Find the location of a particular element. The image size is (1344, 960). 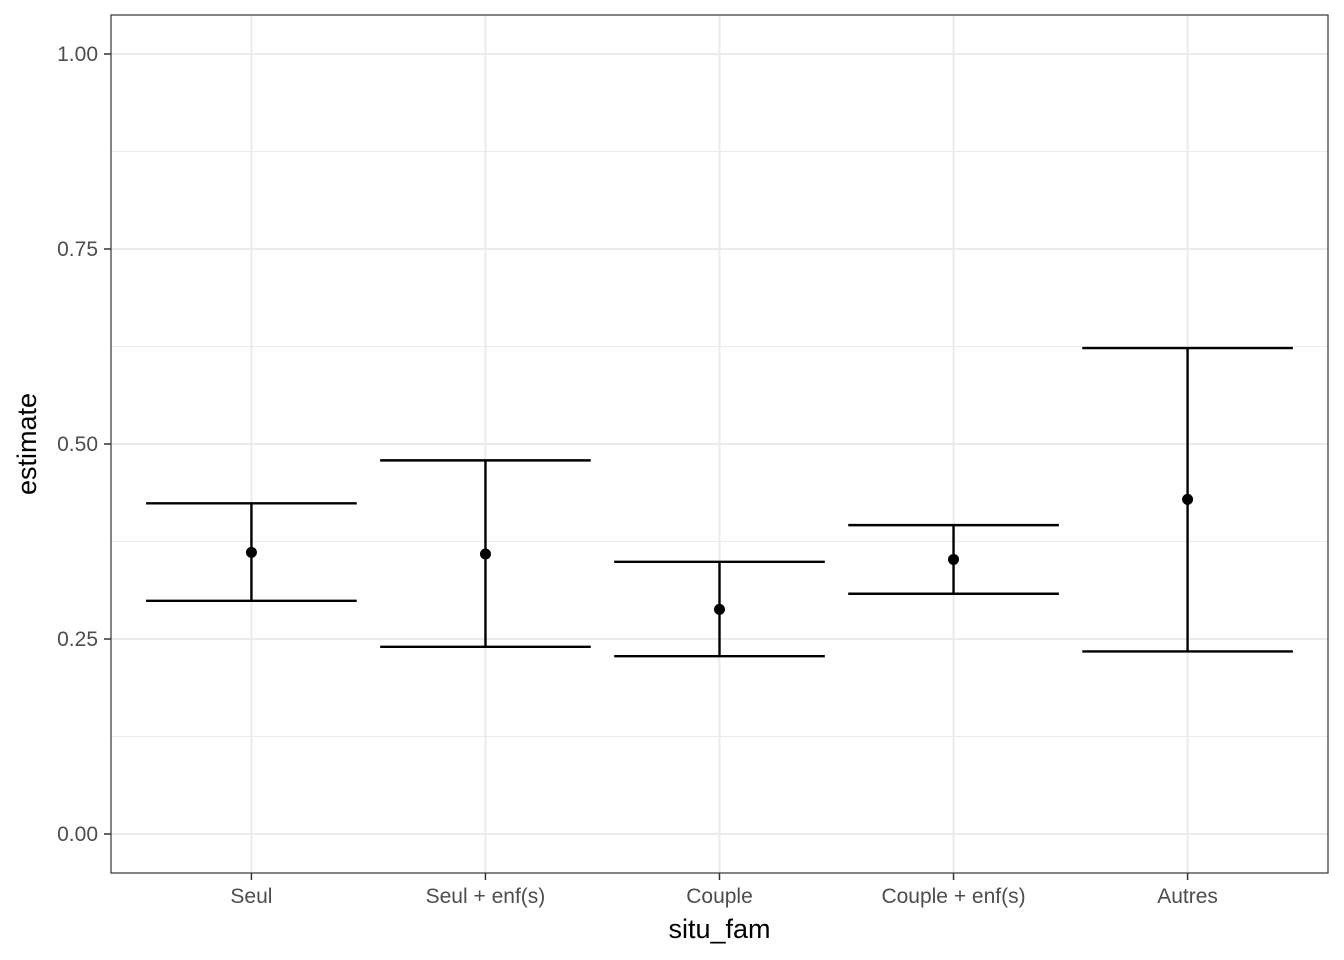

y-axis: 0.00 0.25 0.50 0.75 1.00 is located at coordinates (84, 444).